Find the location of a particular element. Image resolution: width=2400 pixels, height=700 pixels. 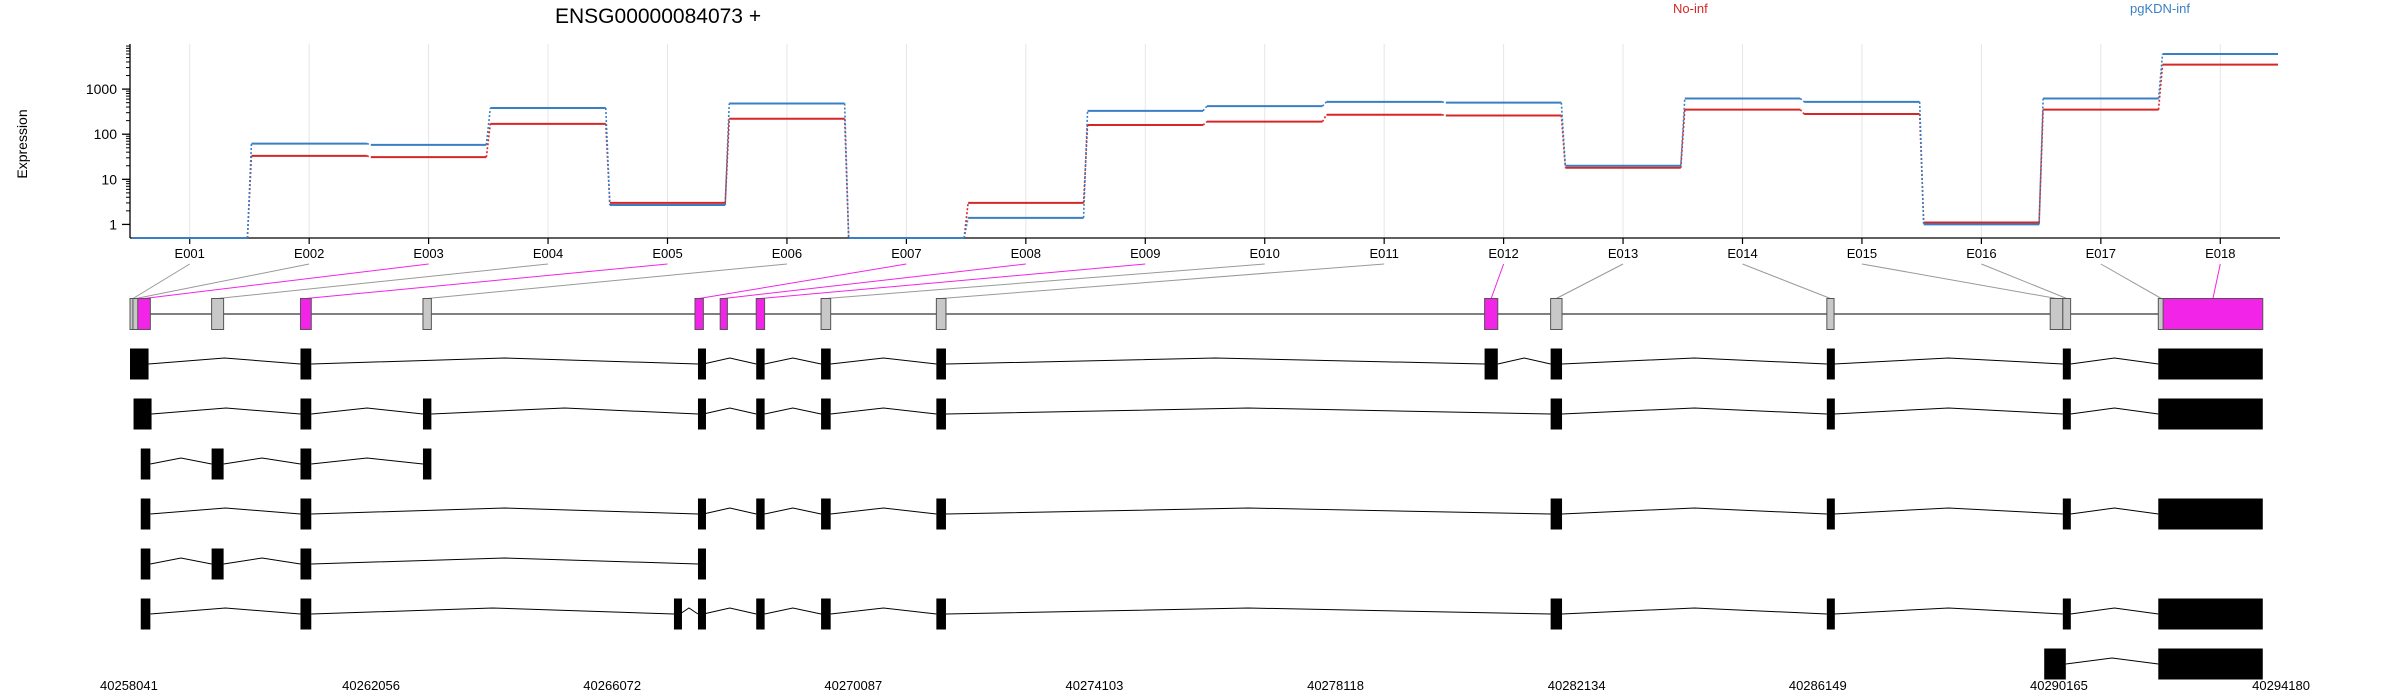

genomic-tick-label: 40282134 is located at coordinates (1577, 685).